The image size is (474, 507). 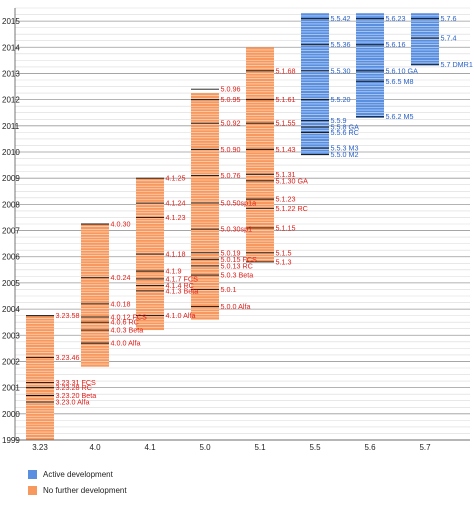 I want to click on release-label: 5.7.4, so click(x=449, y=38).